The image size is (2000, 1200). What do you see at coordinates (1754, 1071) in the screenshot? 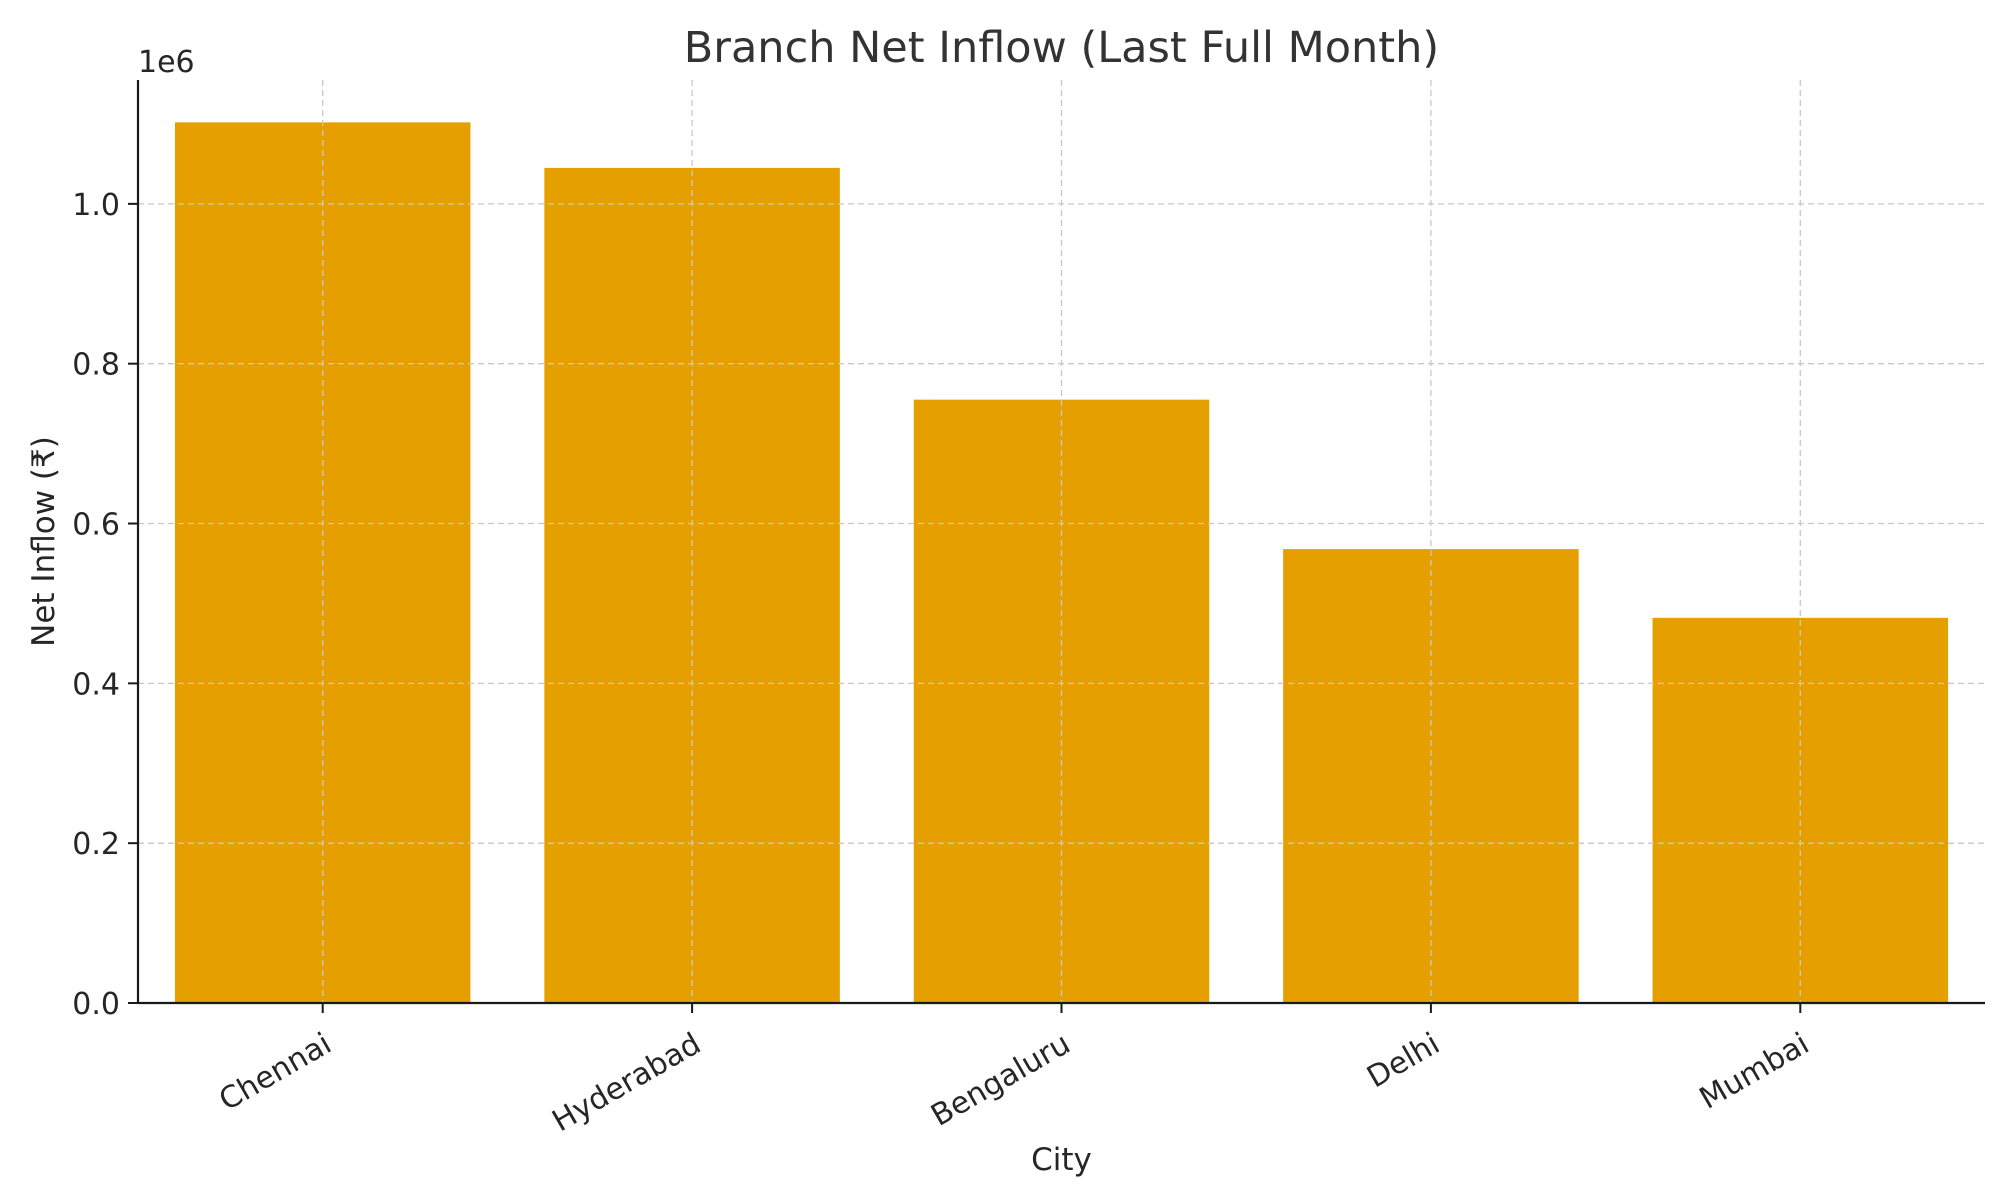
I see `x-tick-label: Mumbai` at bounding box center [1754, 1071].